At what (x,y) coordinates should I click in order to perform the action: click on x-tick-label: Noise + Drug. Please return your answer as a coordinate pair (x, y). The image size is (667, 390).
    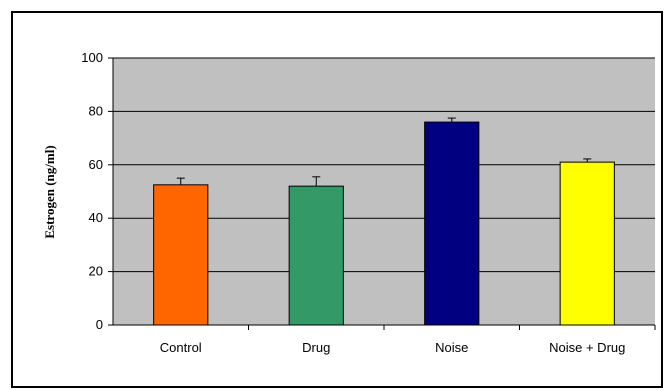
    Looking at the image, I should click on (587, 347).